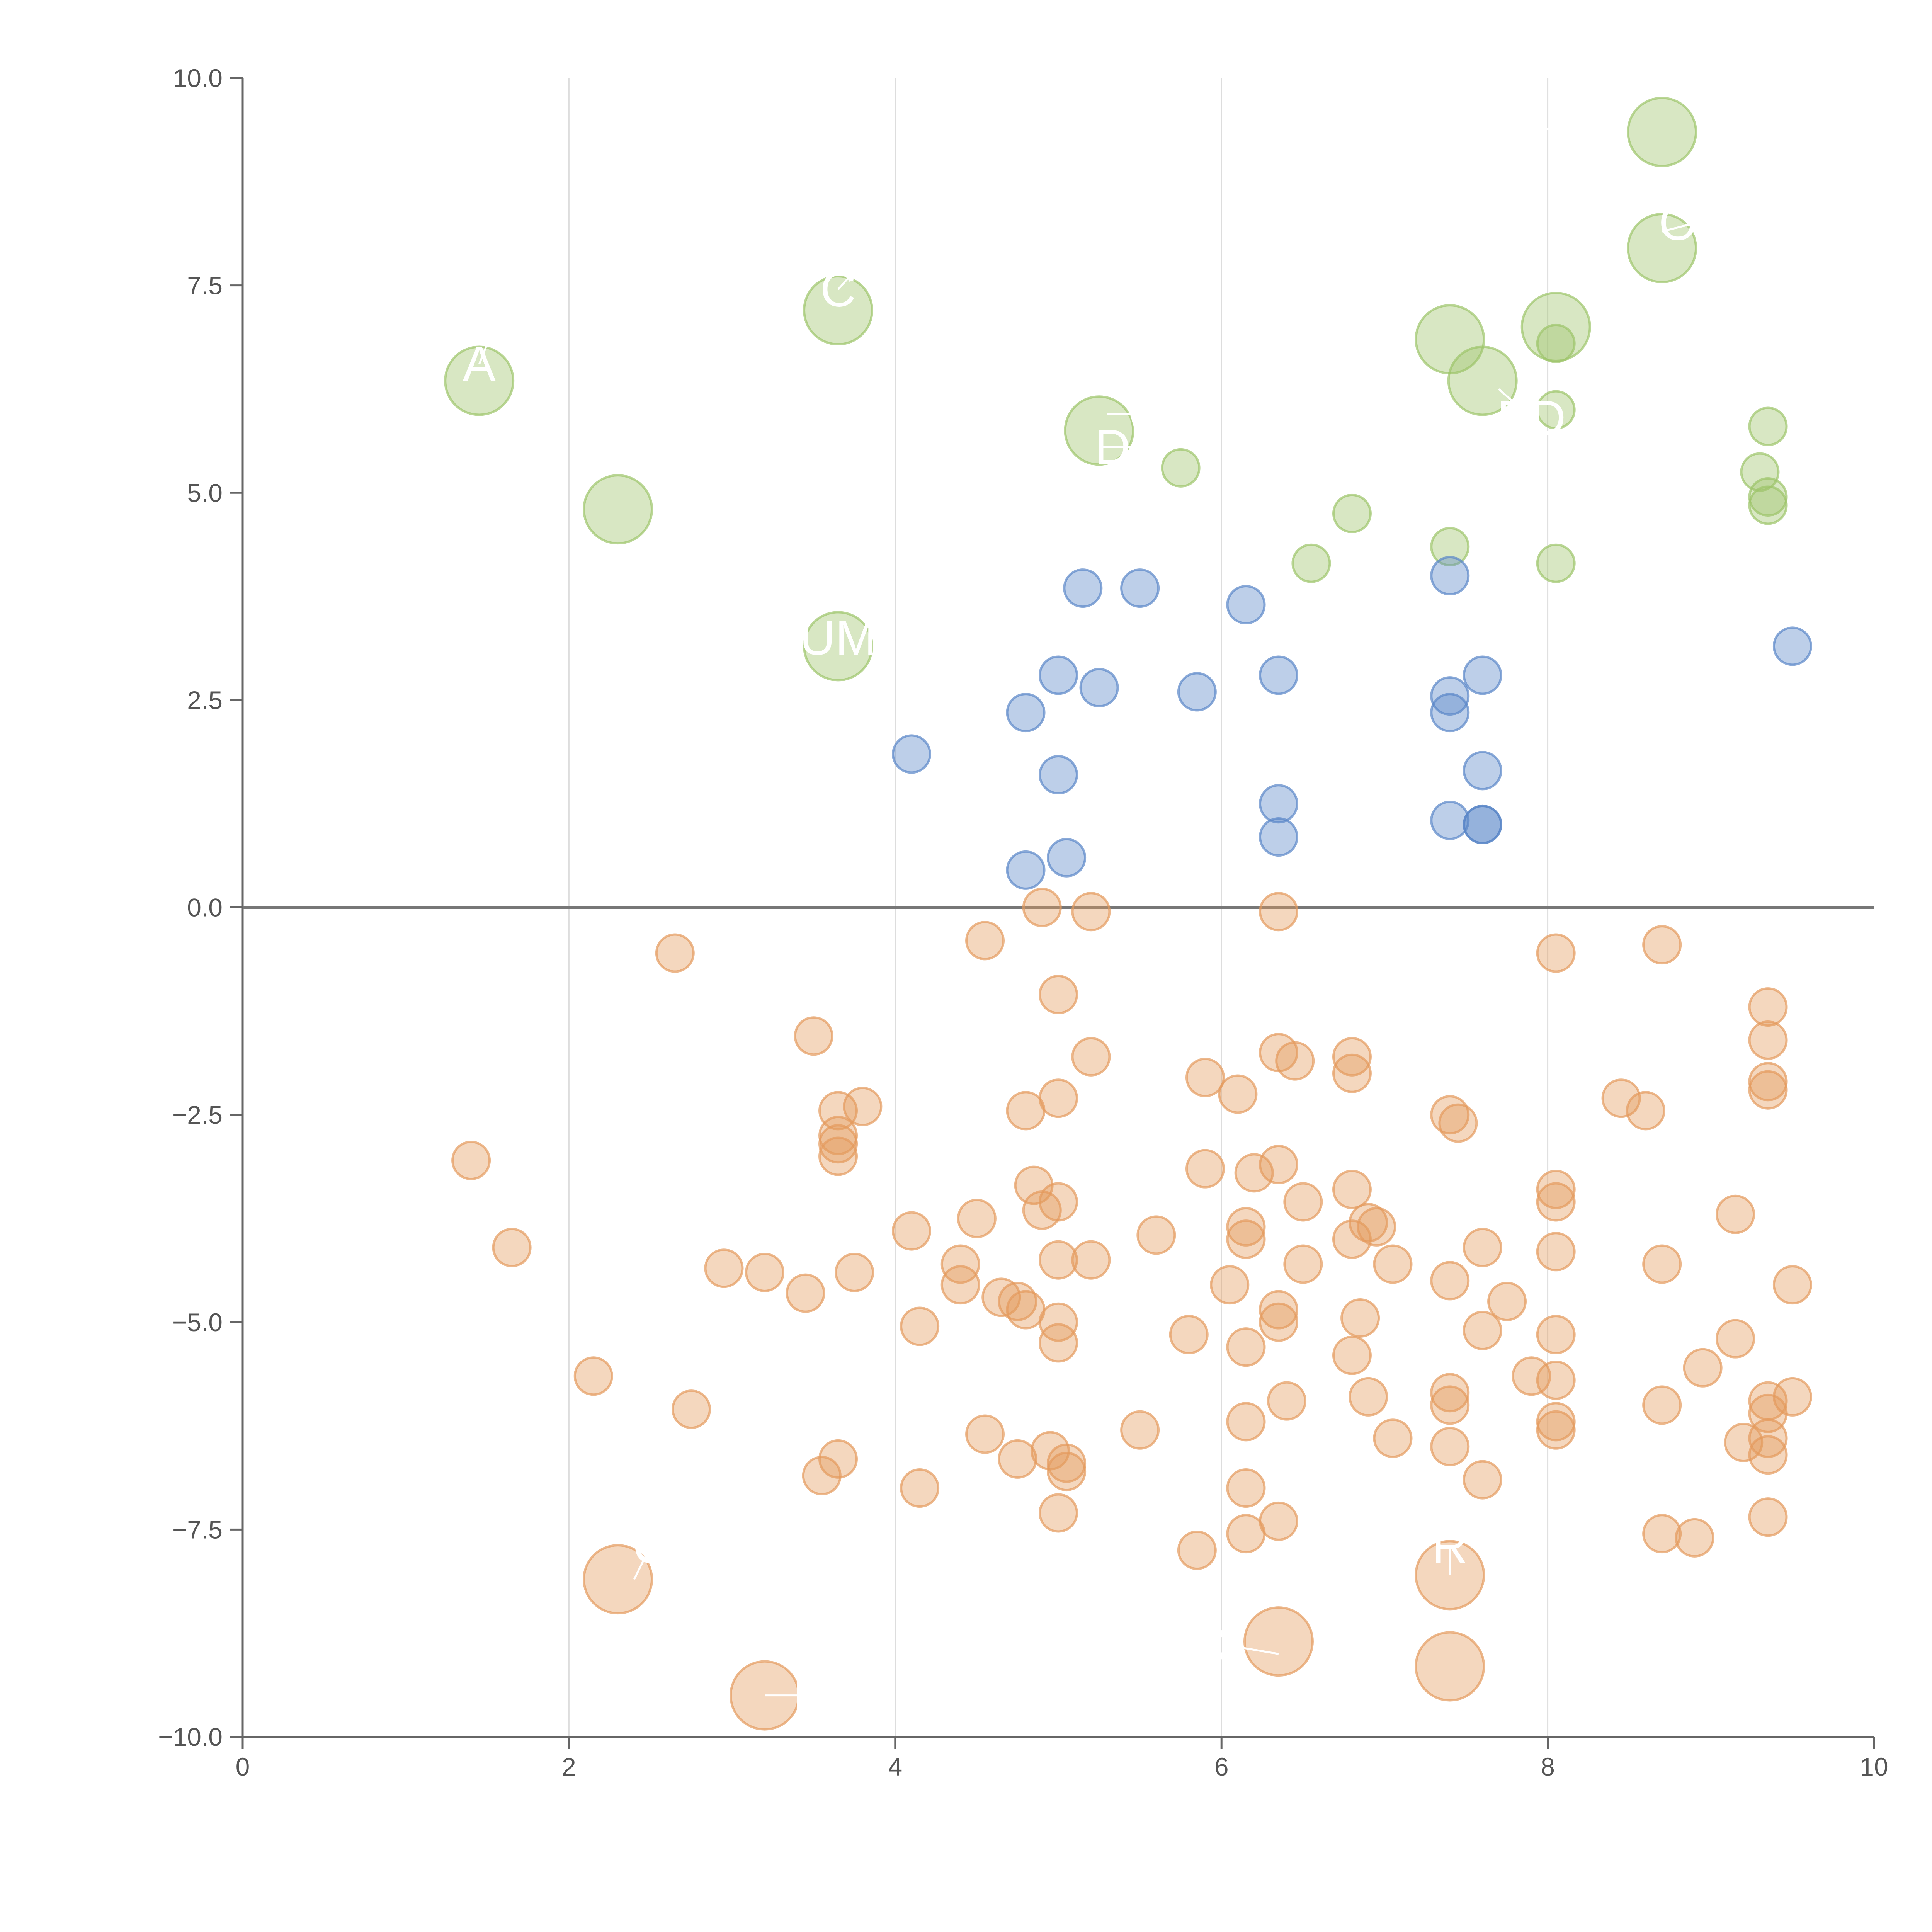  Describe the element at coordinates (198, 1530) in the screenshot. I see `y-tick-label: −7.5` at that location.